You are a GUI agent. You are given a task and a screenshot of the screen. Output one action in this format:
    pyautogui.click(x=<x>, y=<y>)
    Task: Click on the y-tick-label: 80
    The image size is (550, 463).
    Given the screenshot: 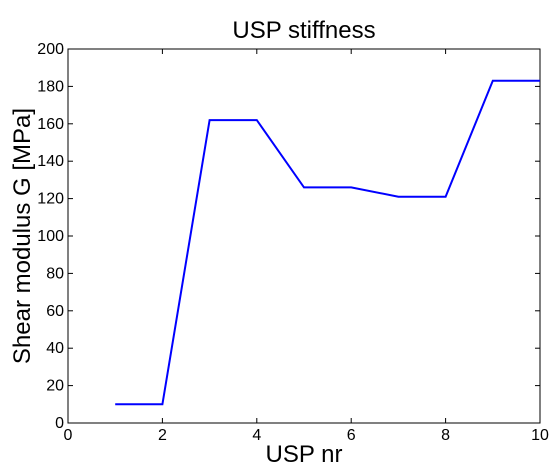 What is the action you would take?
    pyautogui.click(x=55, y=273)
    